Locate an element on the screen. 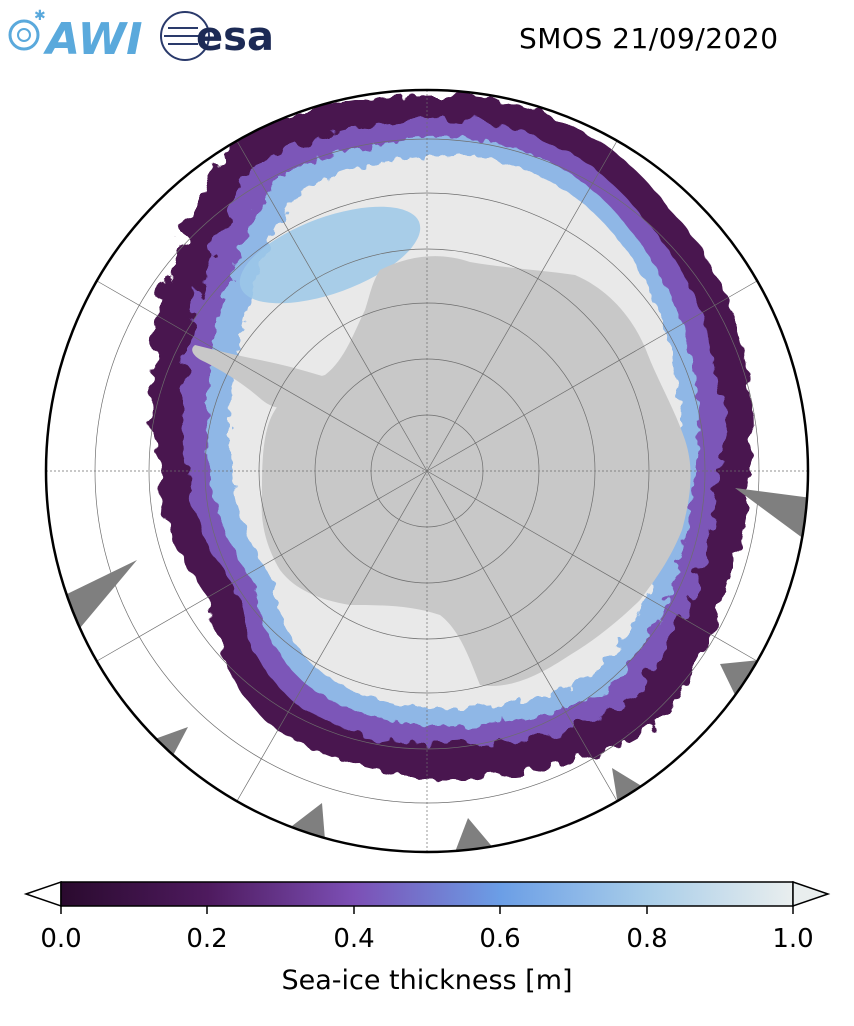 The image size is (854, 1026). colorbar-tick-label: 1.0 is located at coordinates (793, 939).